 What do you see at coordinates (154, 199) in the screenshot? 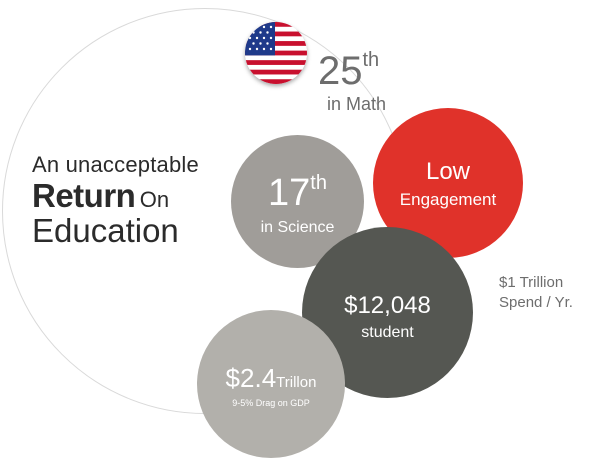
I see `headline-thin: On` at bounding box center [154, 199].